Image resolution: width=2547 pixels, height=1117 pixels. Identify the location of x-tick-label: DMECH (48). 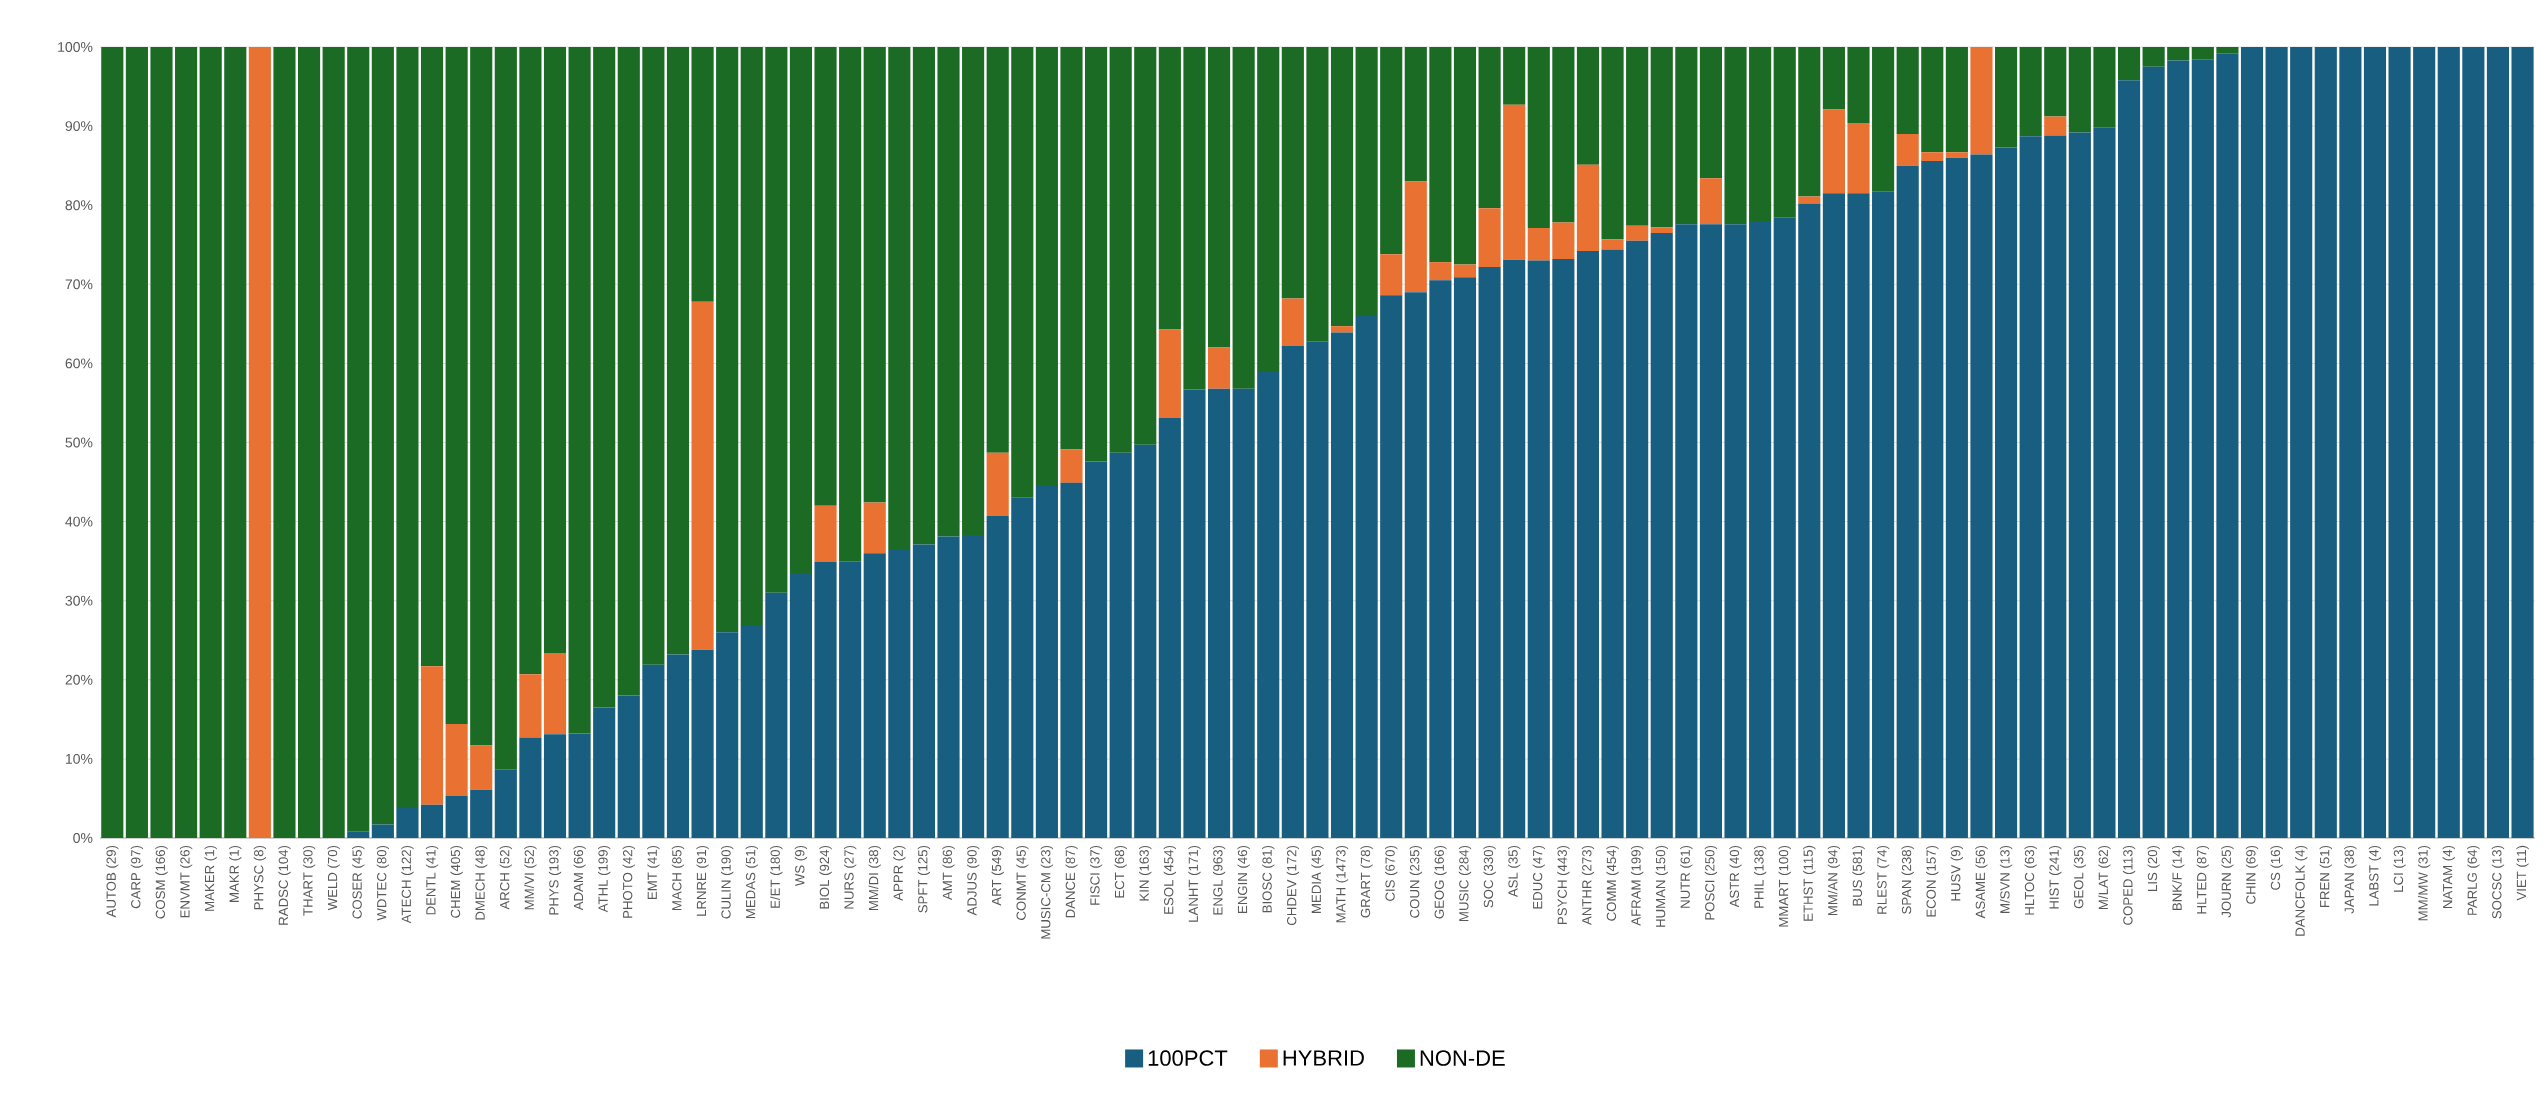
(481, 882).